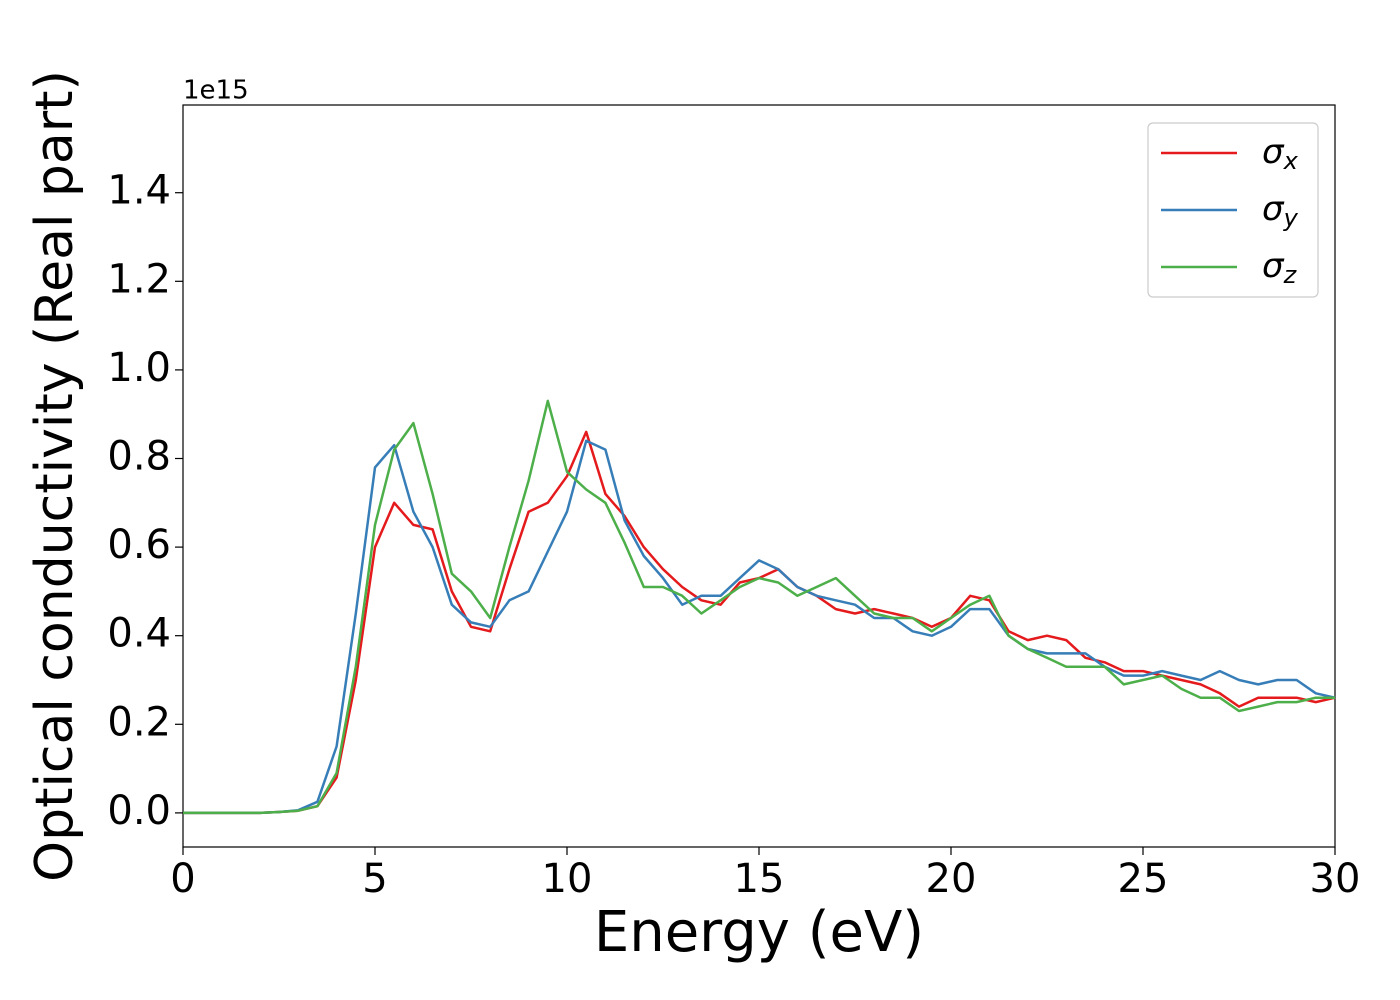  I want to click on legend-label: σx, so click(1280, 154).